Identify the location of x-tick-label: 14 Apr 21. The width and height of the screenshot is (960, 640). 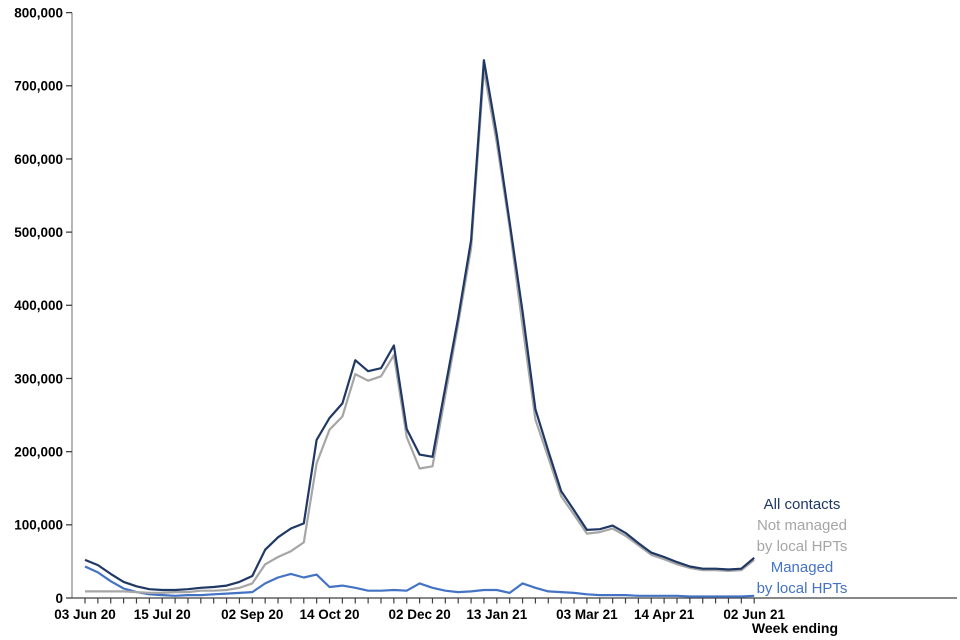
(664, 614).